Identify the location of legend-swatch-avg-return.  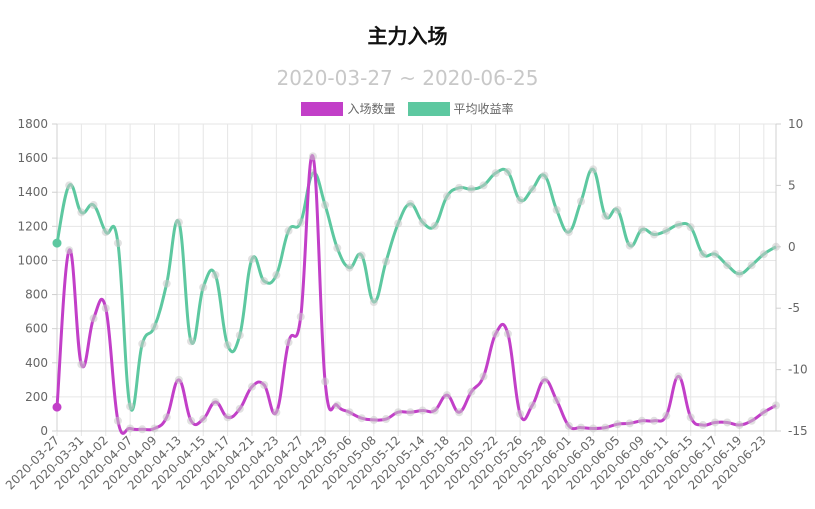
(428, 108).